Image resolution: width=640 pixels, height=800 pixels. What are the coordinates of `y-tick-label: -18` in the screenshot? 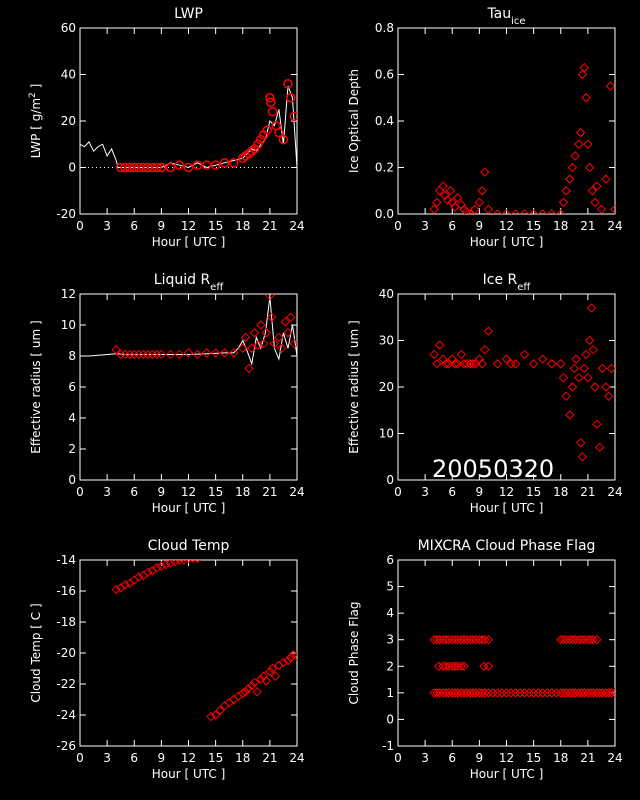 It's located at (66, 622).